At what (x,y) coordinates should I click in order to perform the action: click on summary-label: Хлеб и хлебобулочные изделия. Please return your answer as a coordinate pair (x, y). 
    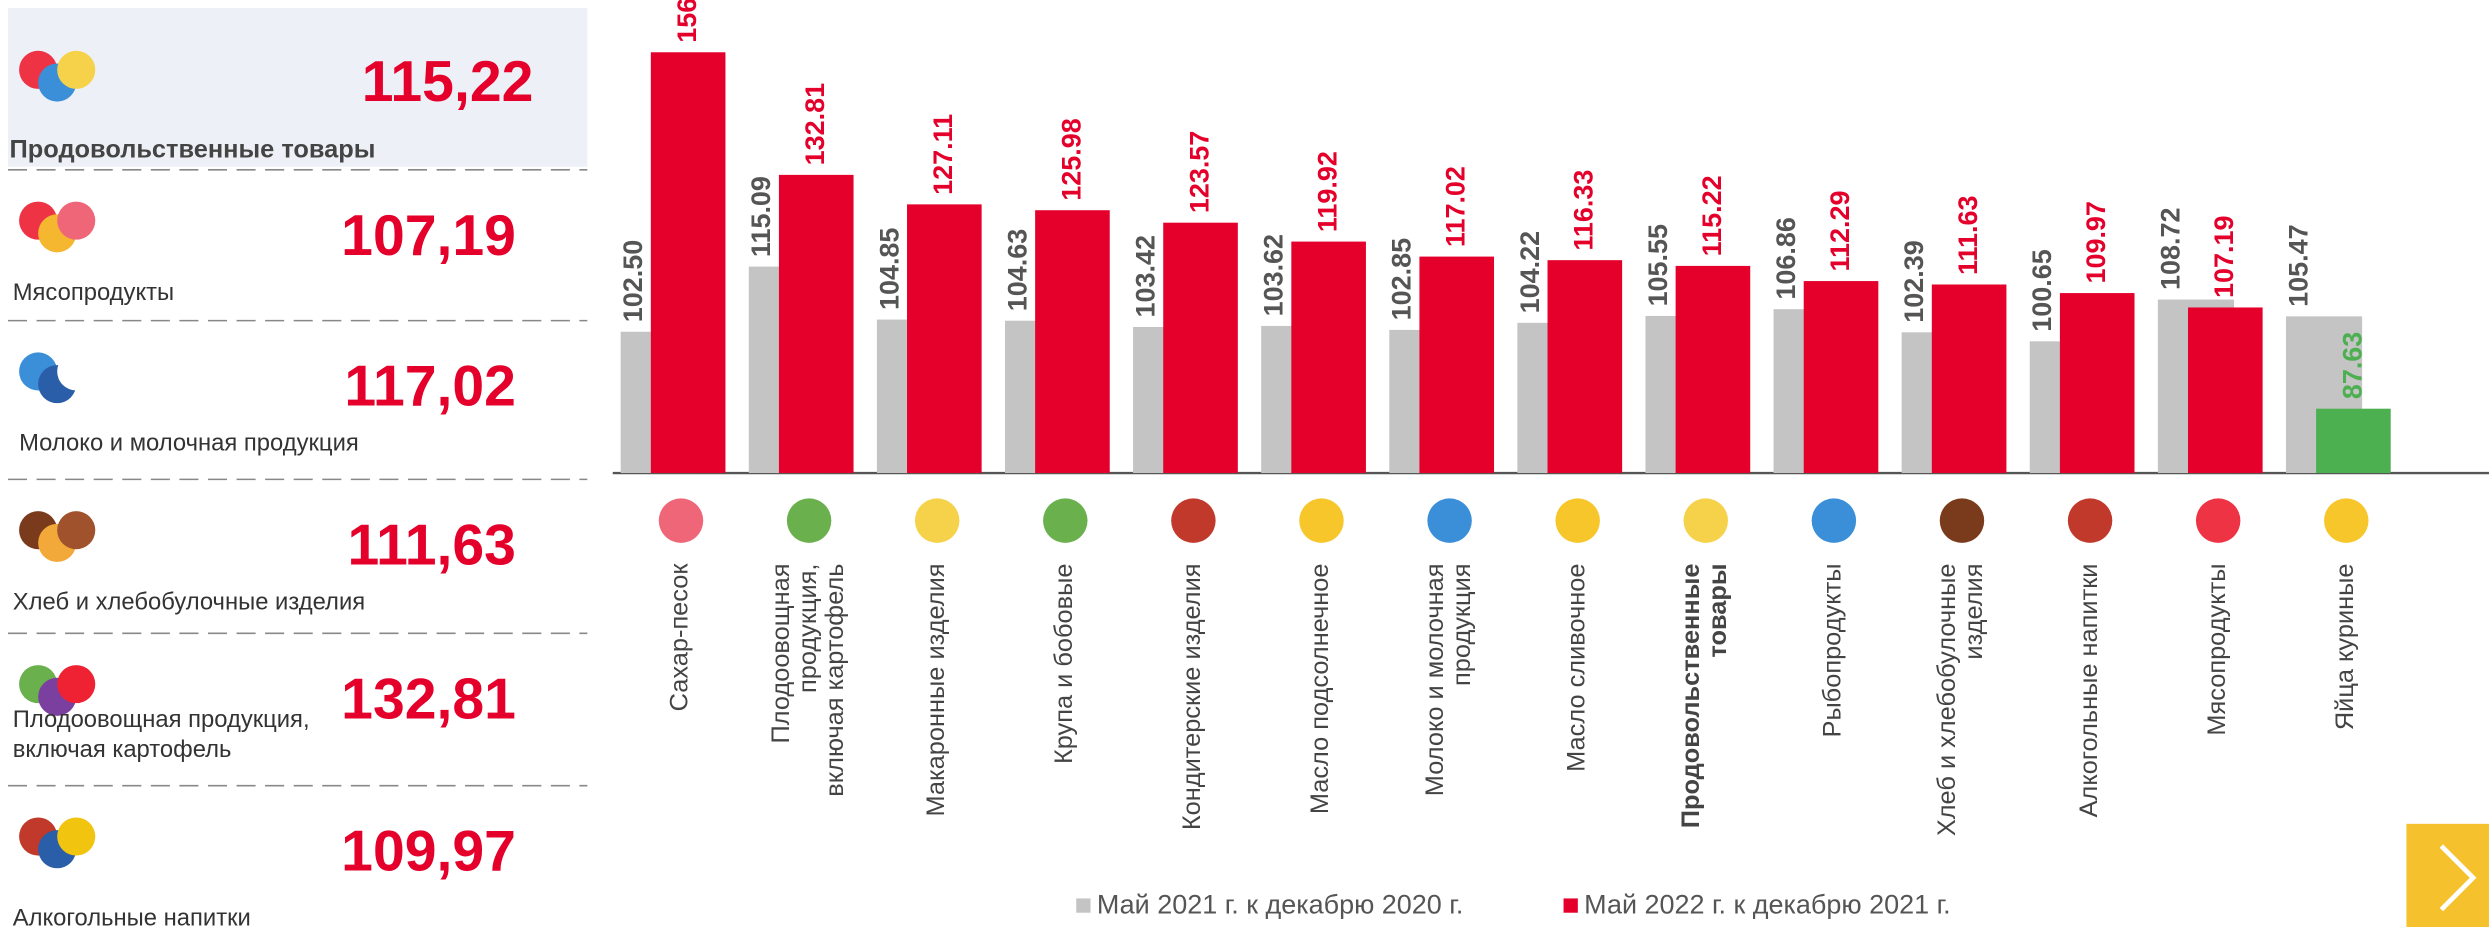
    Looking at the image, I should click on (189, 601).